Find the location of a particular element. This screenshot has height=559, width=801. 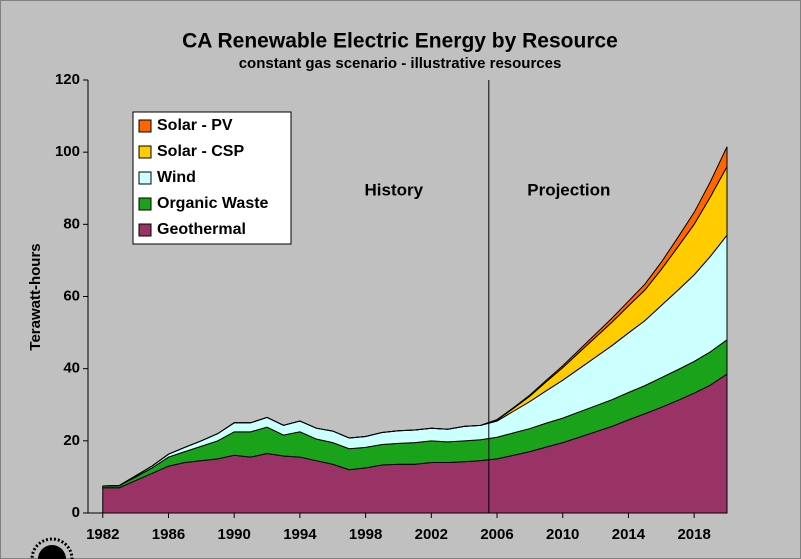

legend-label: Solar - PV is located at coordinates (195, 125).